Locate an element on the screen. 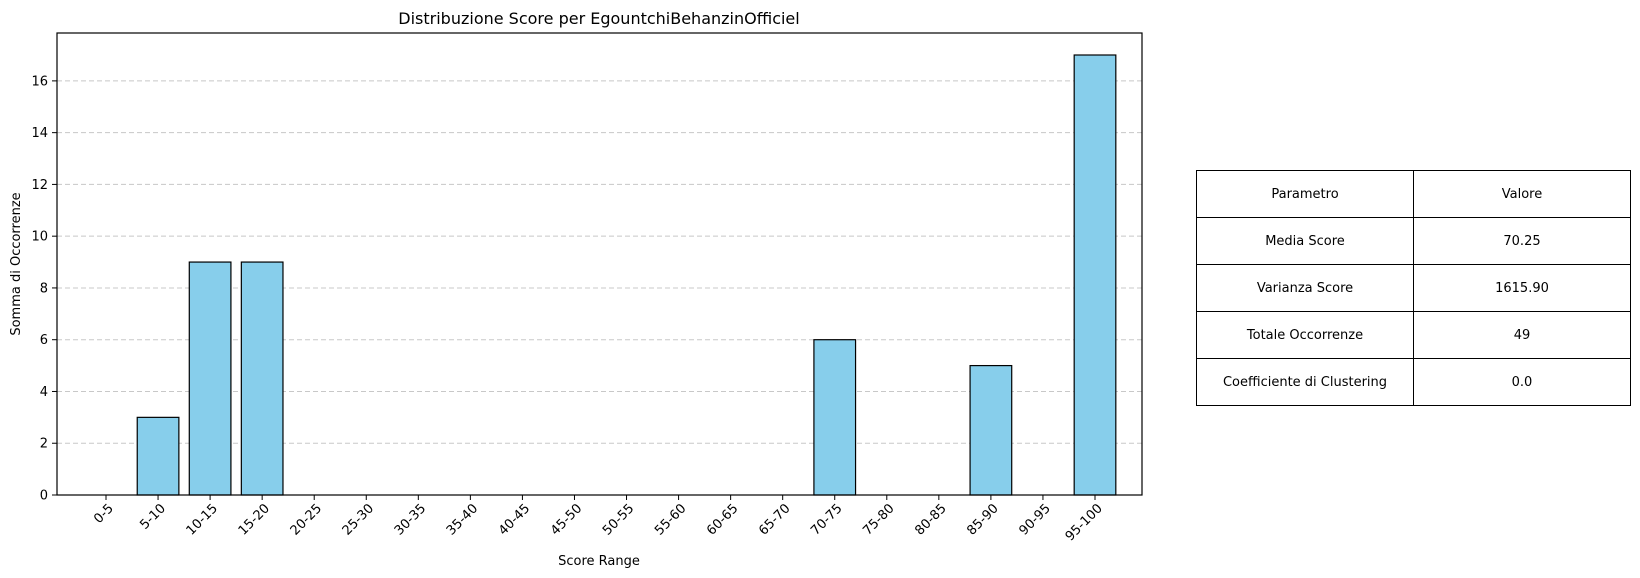 The height and width of the screenshot is (578, 1640). y-tick-label: 0 is located at coordinates (44, 496).